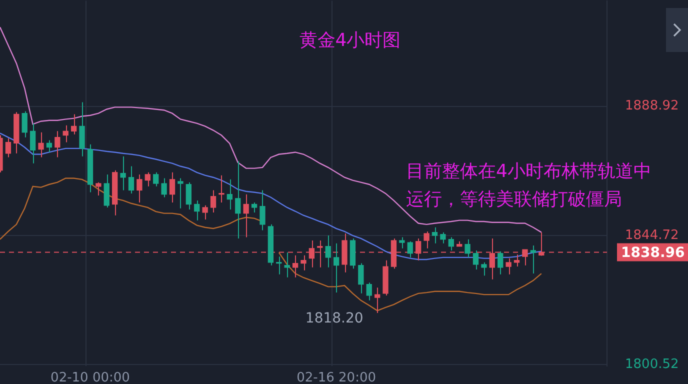 This screenshot has height=384, width=688. I want to click on y-tick-label: 1888.92, so click(652, 106).